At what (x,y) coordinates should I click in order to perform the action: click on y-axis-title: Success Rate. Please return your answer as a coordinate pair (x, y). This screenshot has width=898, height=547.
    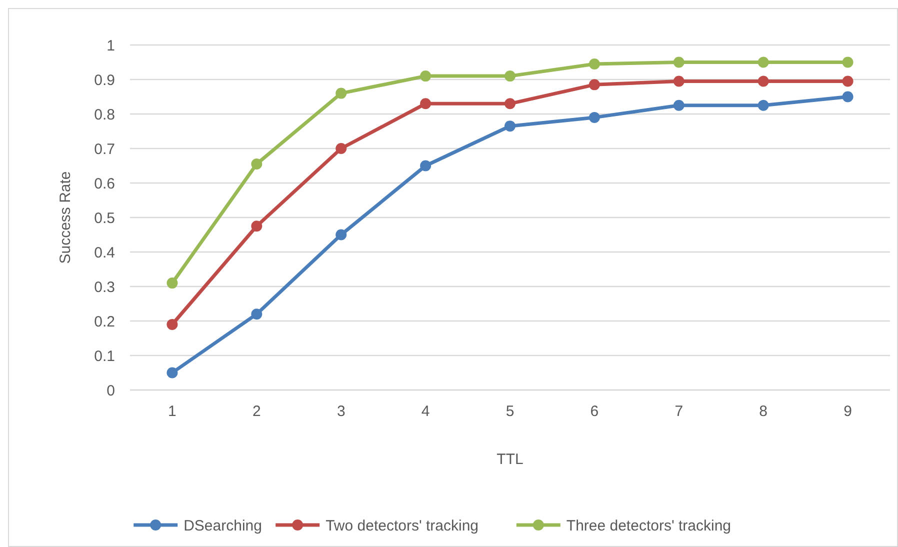
    Looking at the image, I should click on (65, 217).